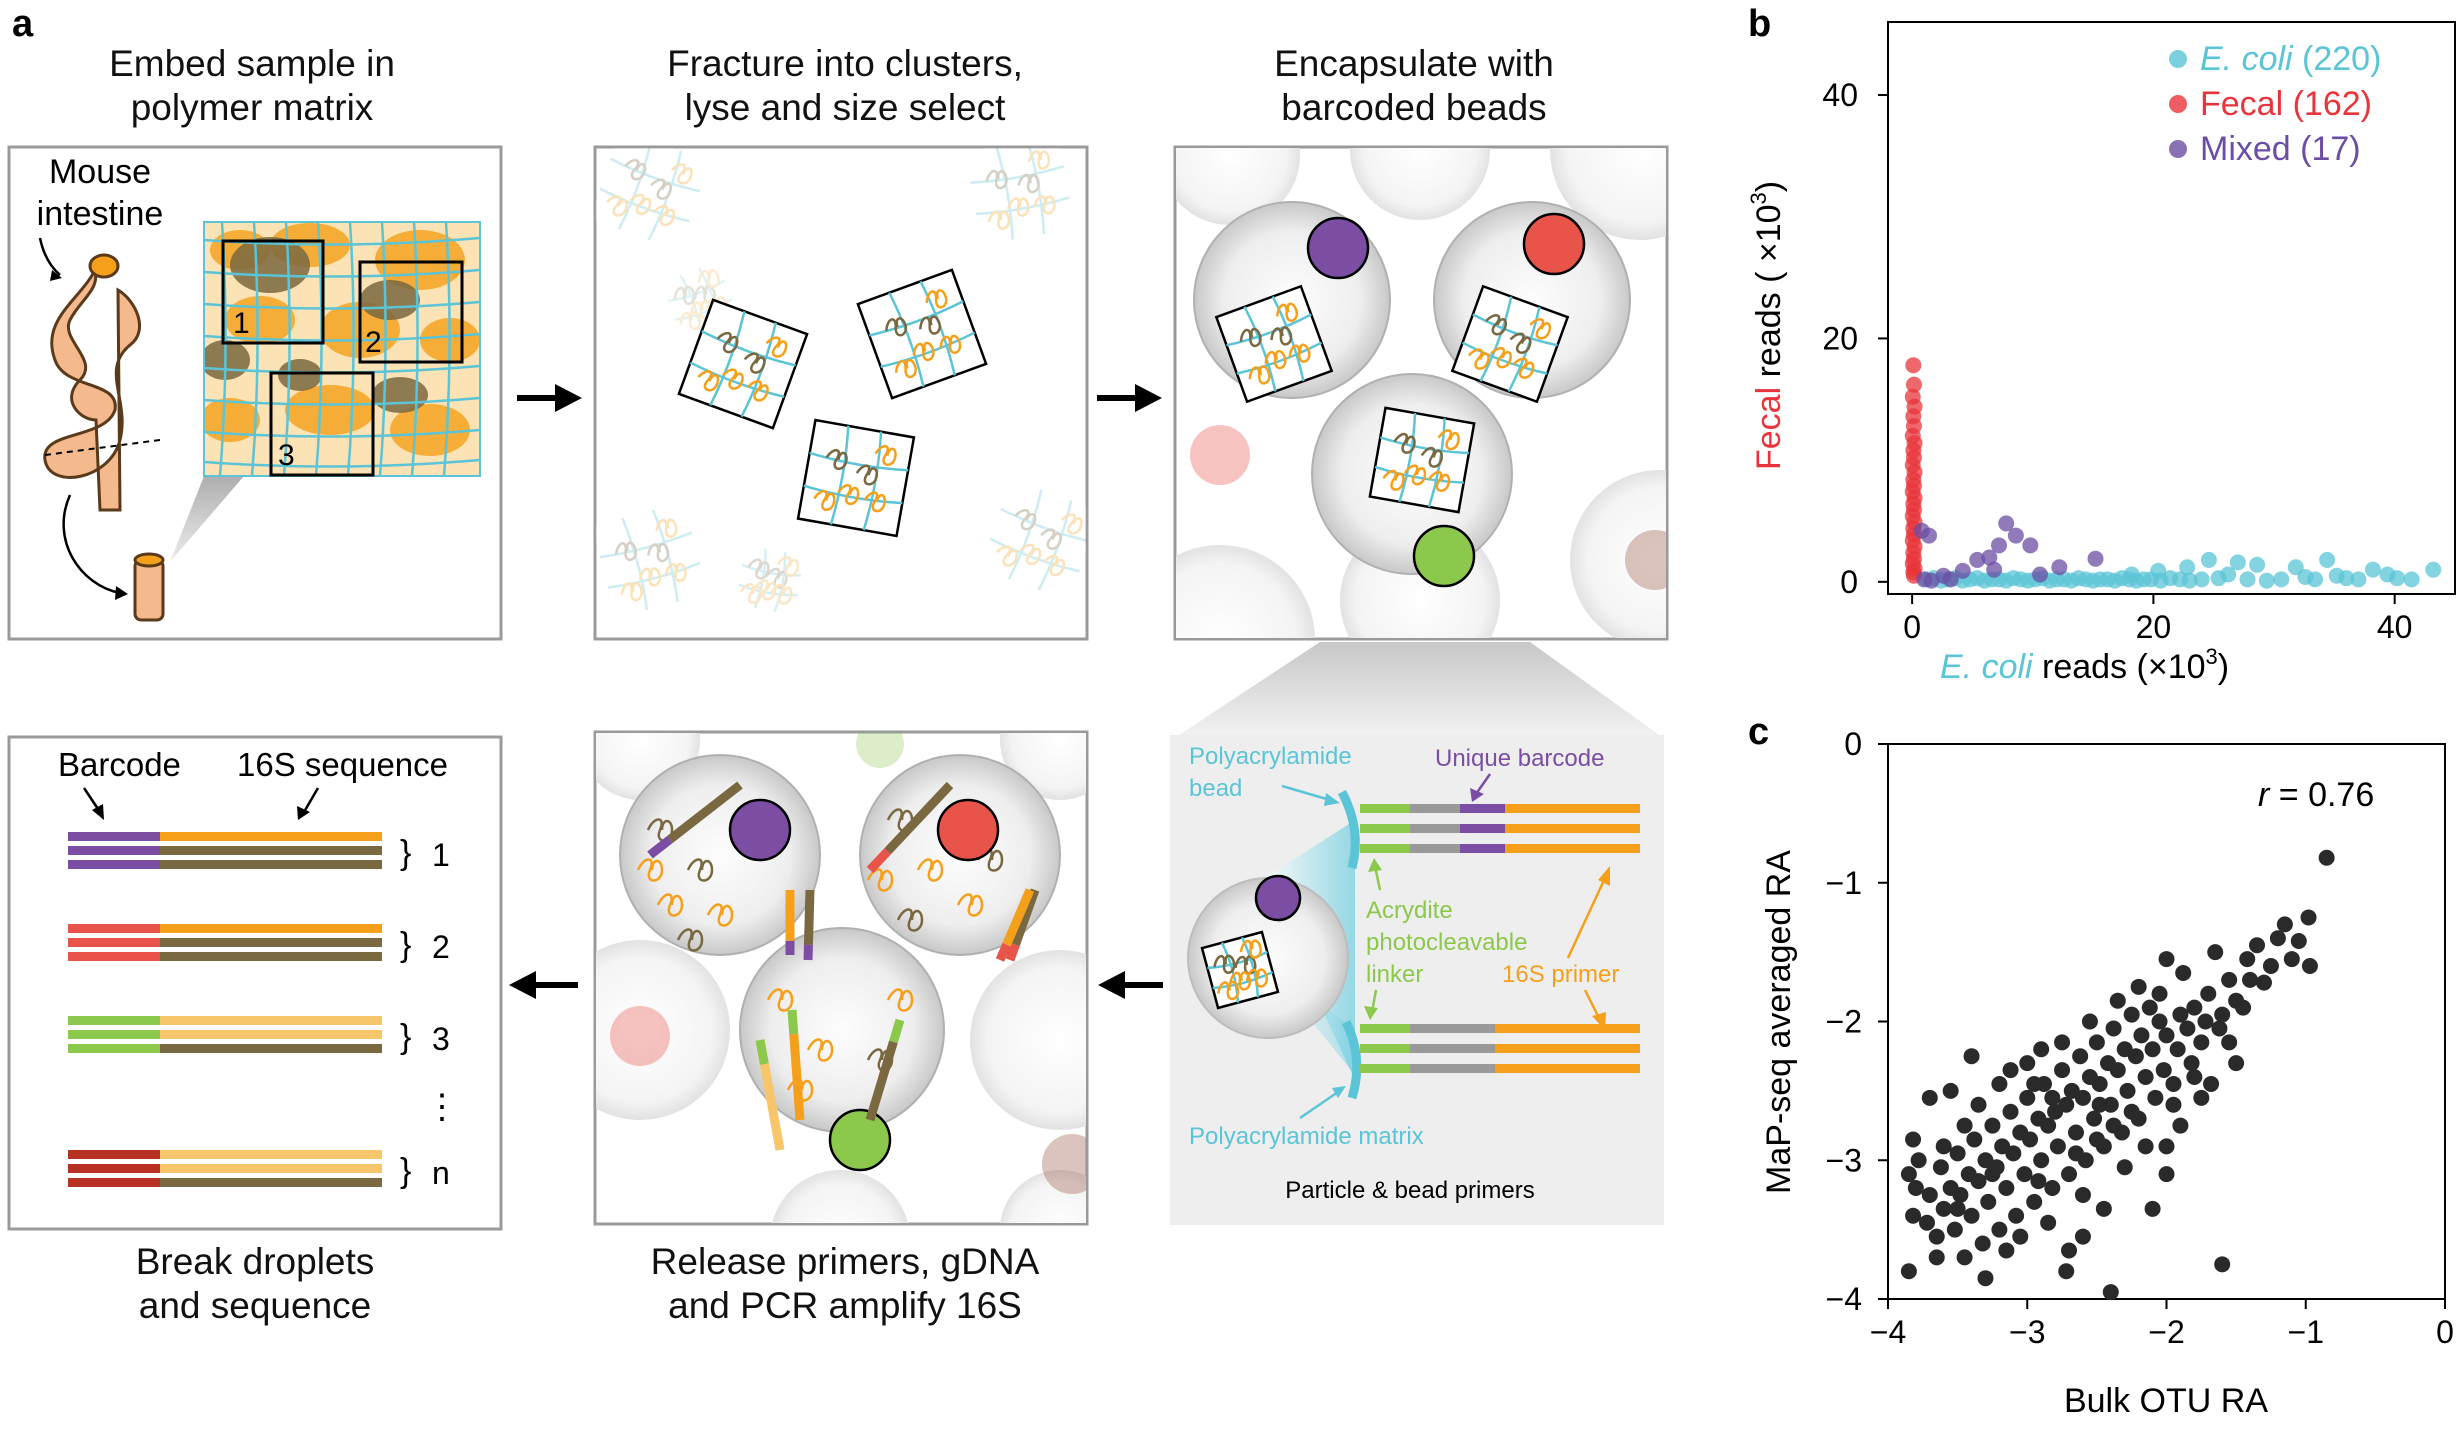  What do you see at coordinates (845, 63) in the screenshot?
I see `step2-caption-line1: Fracture into clusters,` at bounding box center [845, 63].